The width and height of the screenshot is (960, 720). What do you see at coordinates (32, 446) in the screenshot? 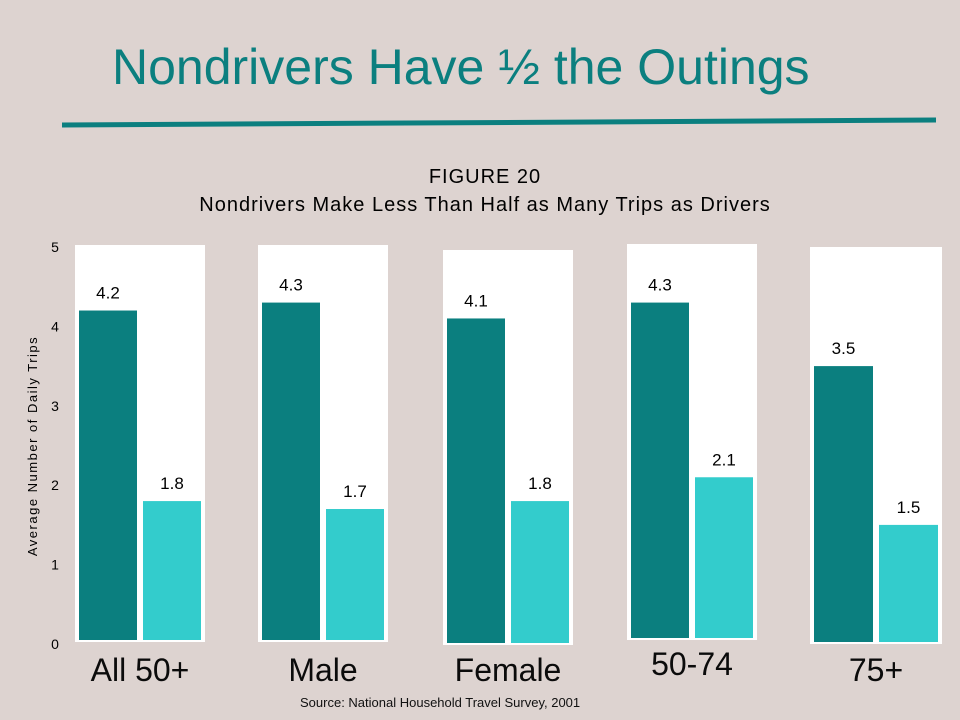
I see `y-axis-label: Average Number of Daily Trips` at bounding box center [32, 446].